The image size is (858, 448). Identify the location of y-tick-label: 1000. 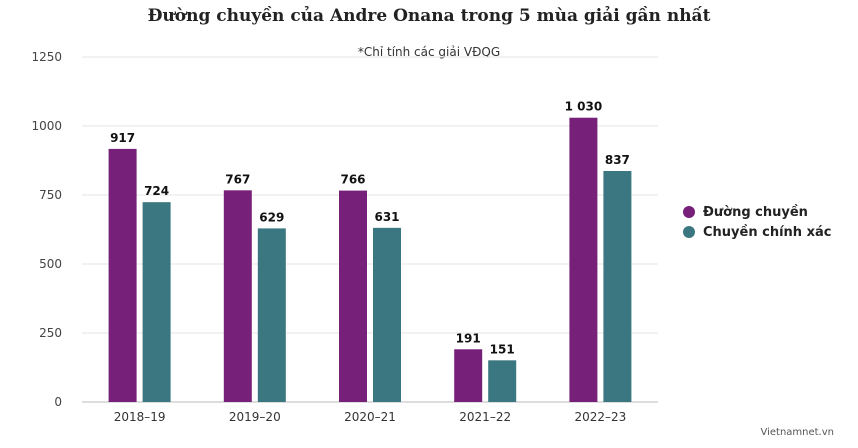
(46, 126).